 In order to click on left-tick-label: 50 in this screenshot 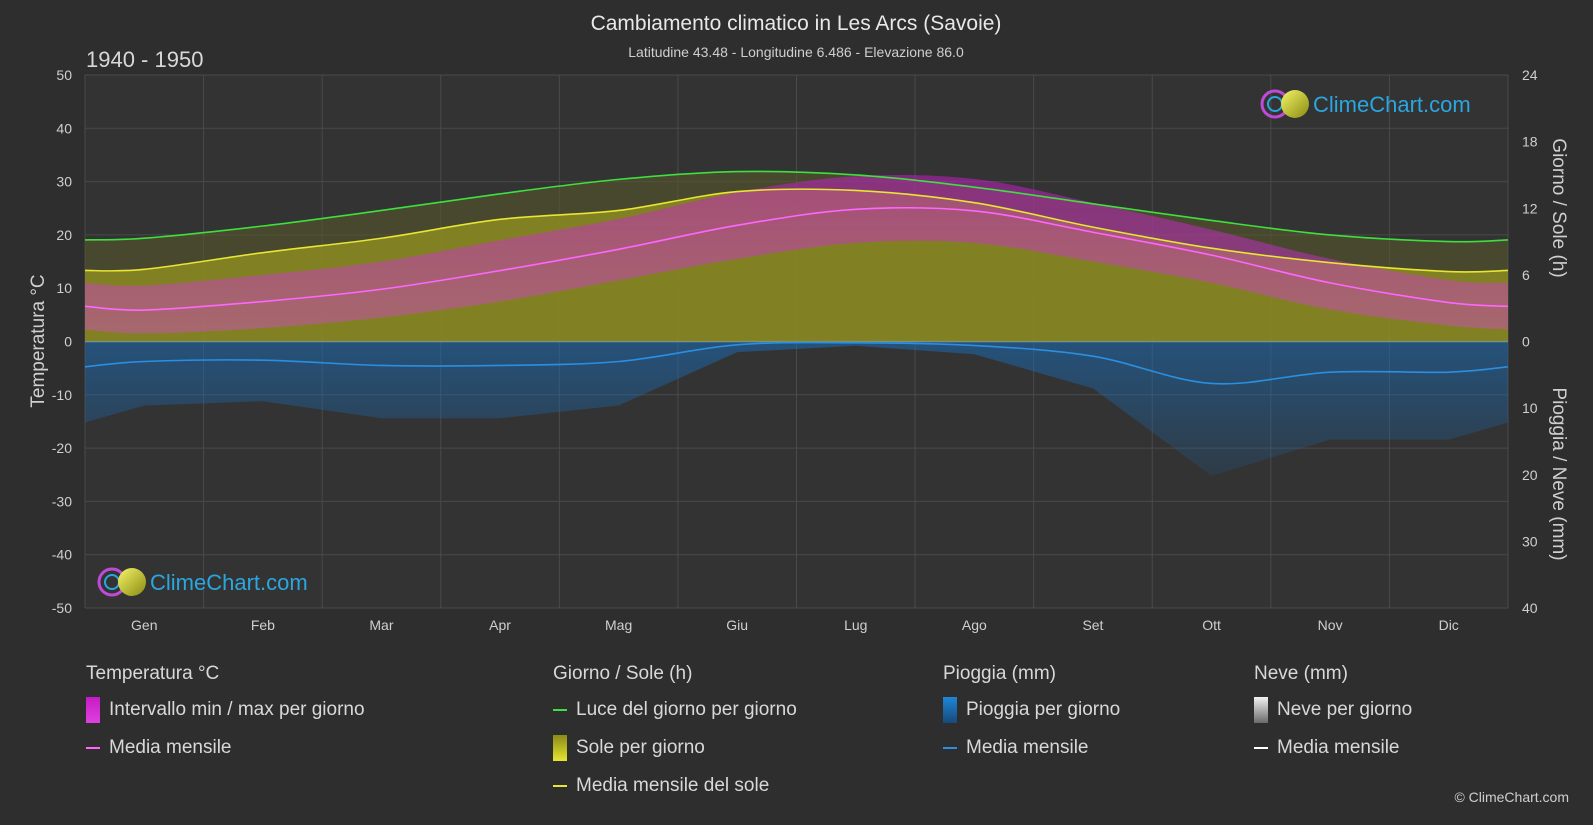, I will do `click(64, 75)`.